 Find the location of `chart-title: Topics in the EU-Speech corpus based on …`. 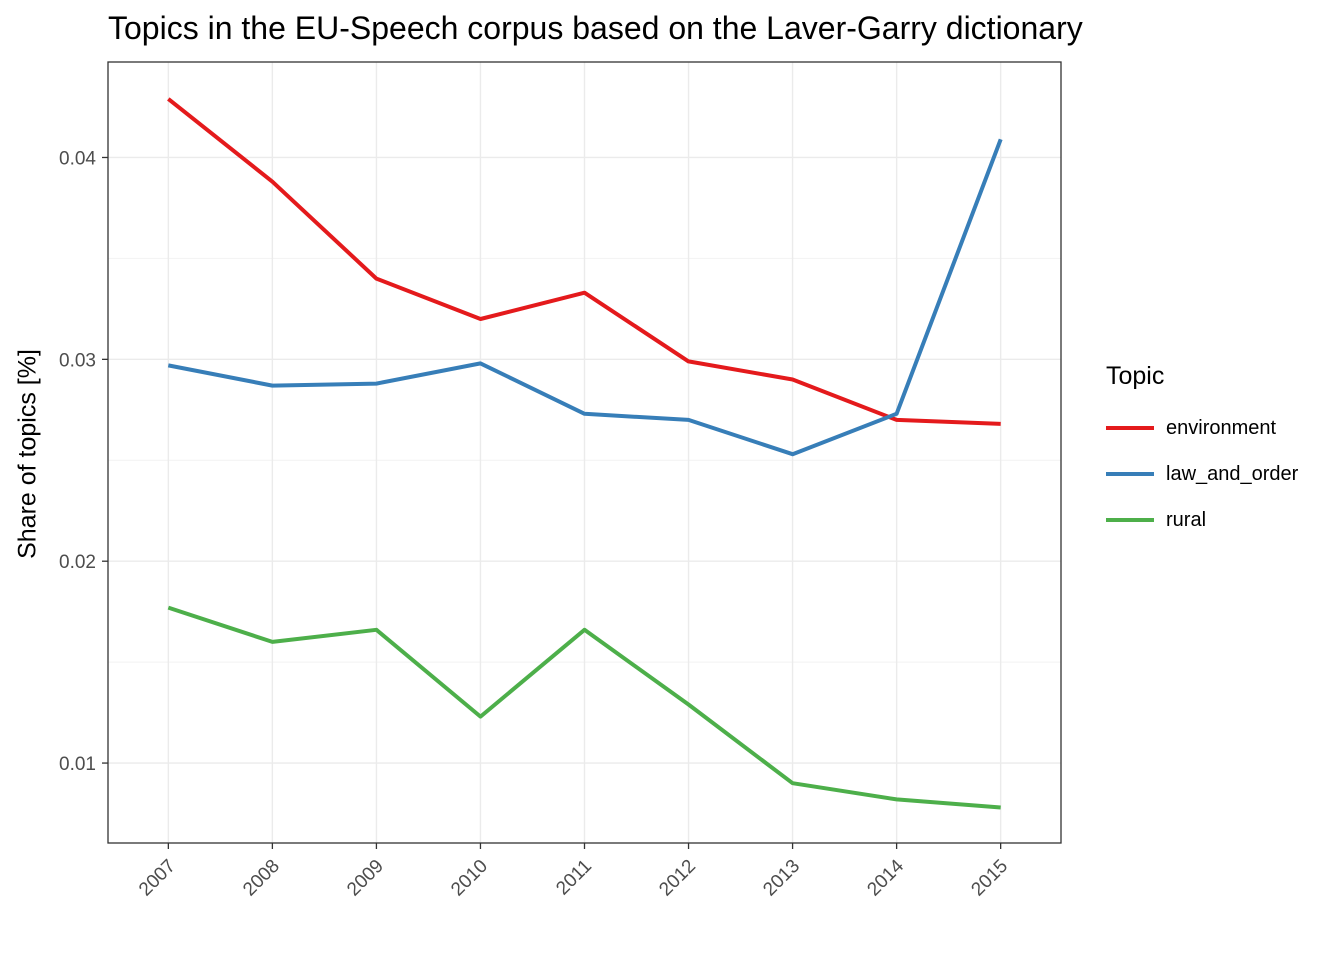

chart-title: Topics in the EU-Speech corpus based on … is located at coordinates (595, 28).